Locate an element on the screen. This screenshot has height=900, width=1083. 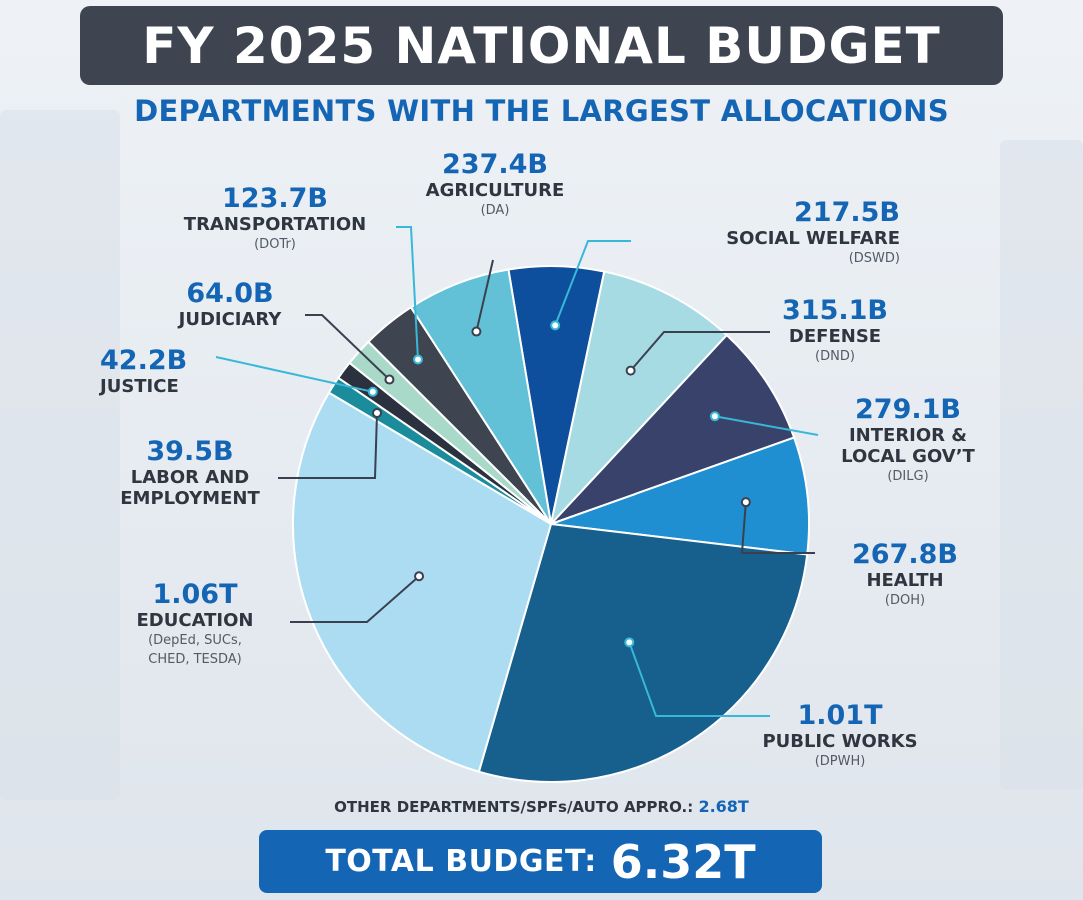
agency-label-defense: (DND) is located at coordinates (835, 356).